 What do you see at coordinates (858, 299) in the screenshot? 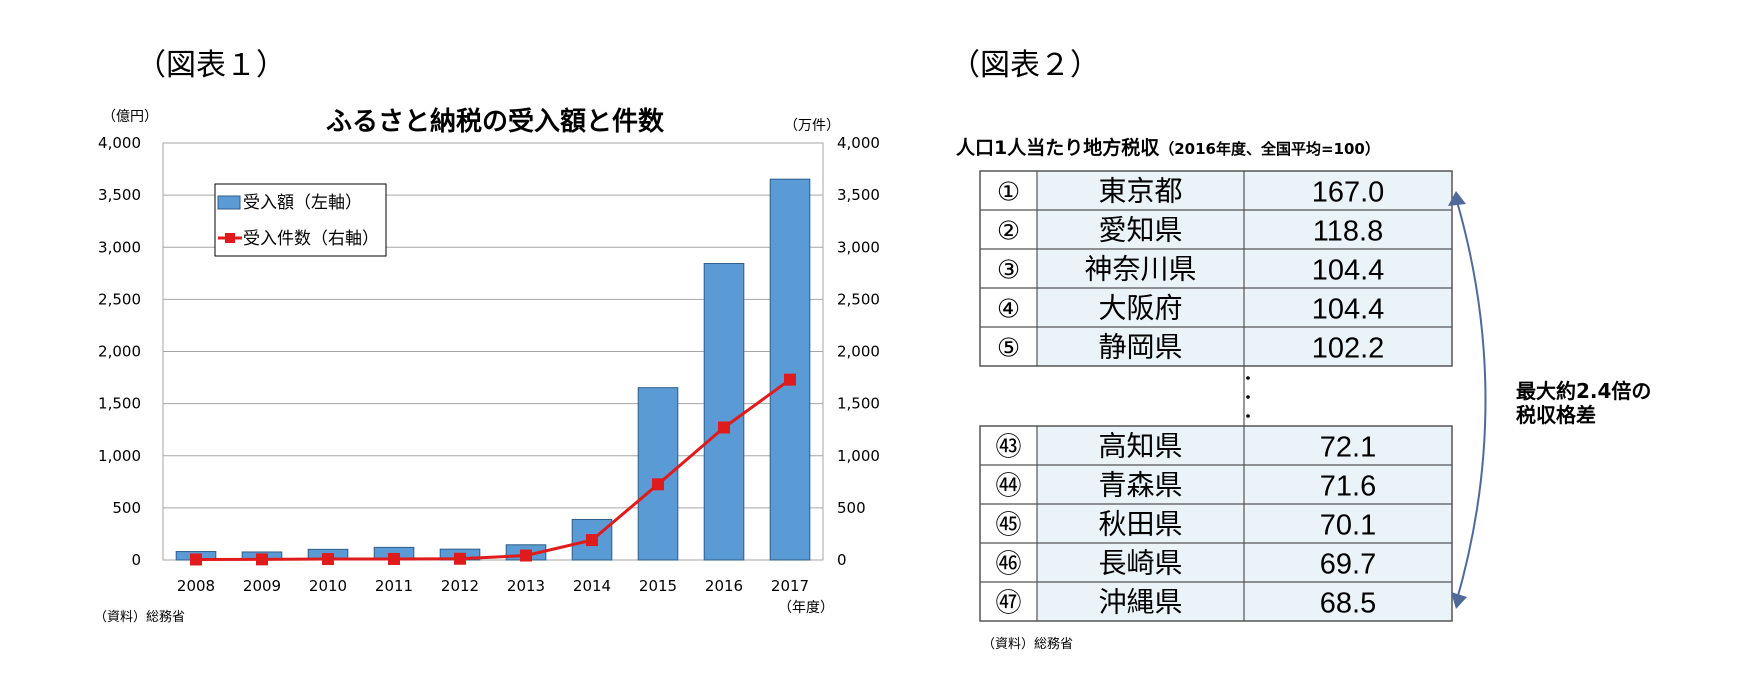
I see `right-tick-label: 2,500` at bounding box center [858, 299].